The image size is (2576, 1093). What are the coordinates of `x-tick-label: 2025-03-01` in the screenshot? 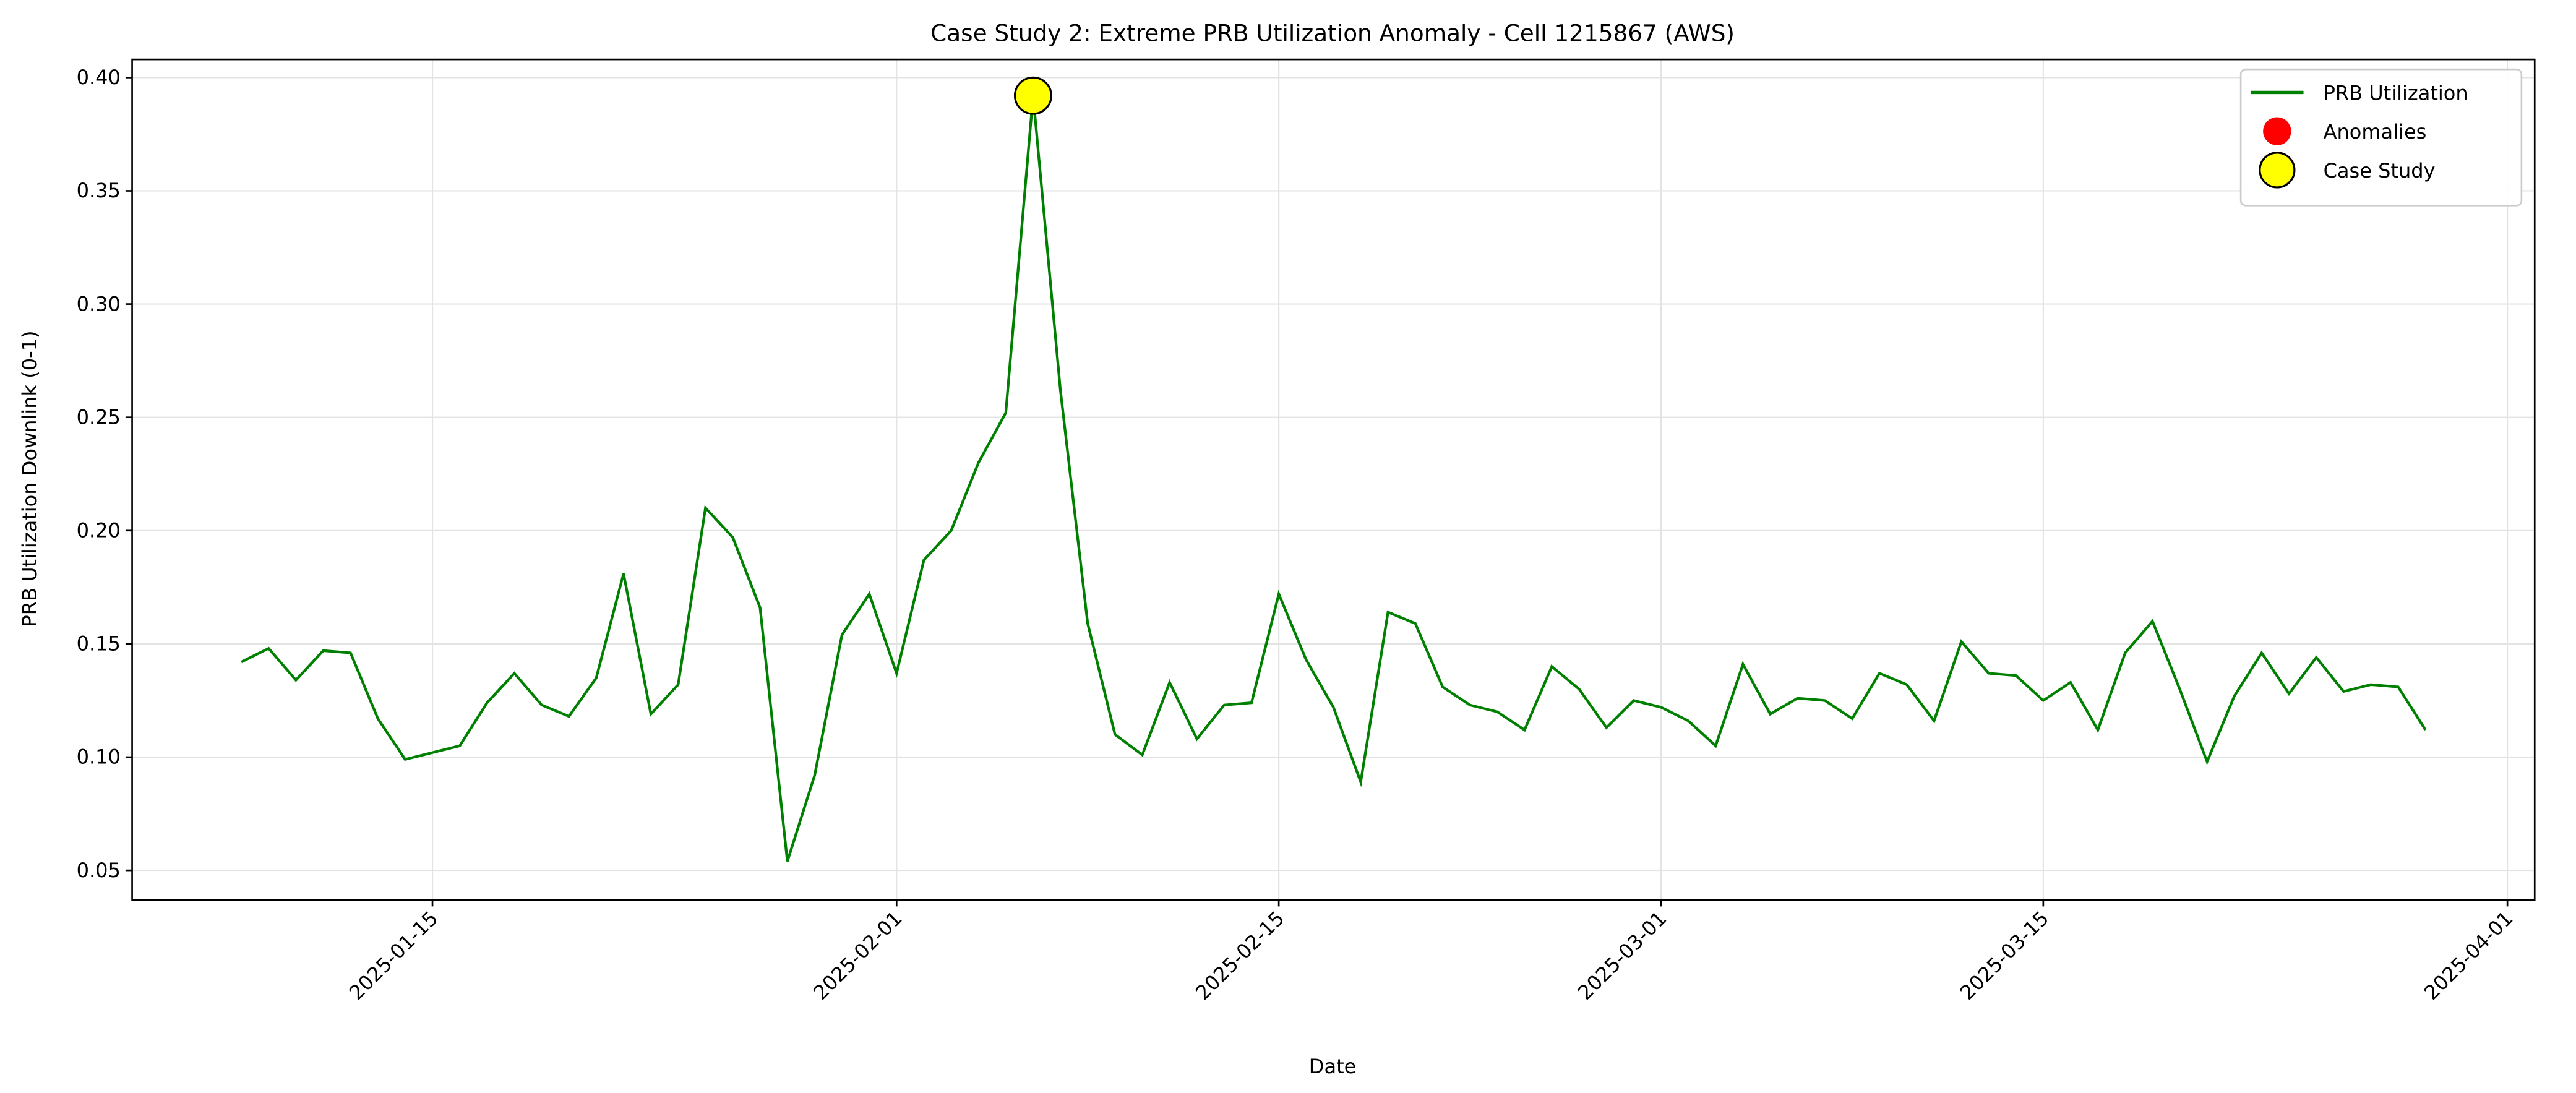 It's located at (1622, 956).